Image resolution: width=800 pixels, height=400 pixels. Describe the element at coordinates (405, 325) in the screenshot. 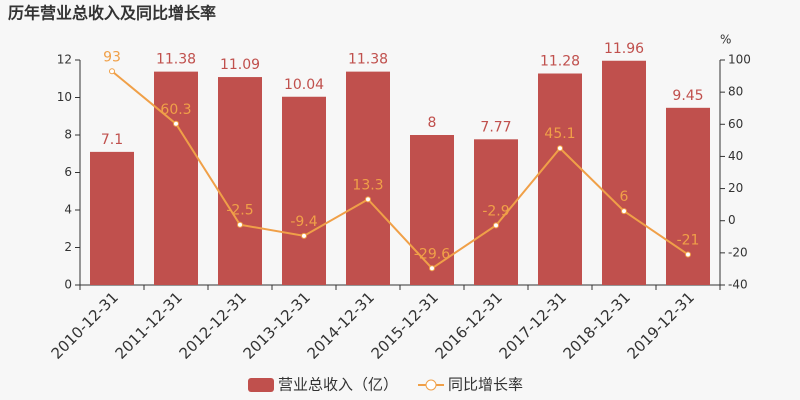

I see `x-tick-label: 2015-12-31` at that location.